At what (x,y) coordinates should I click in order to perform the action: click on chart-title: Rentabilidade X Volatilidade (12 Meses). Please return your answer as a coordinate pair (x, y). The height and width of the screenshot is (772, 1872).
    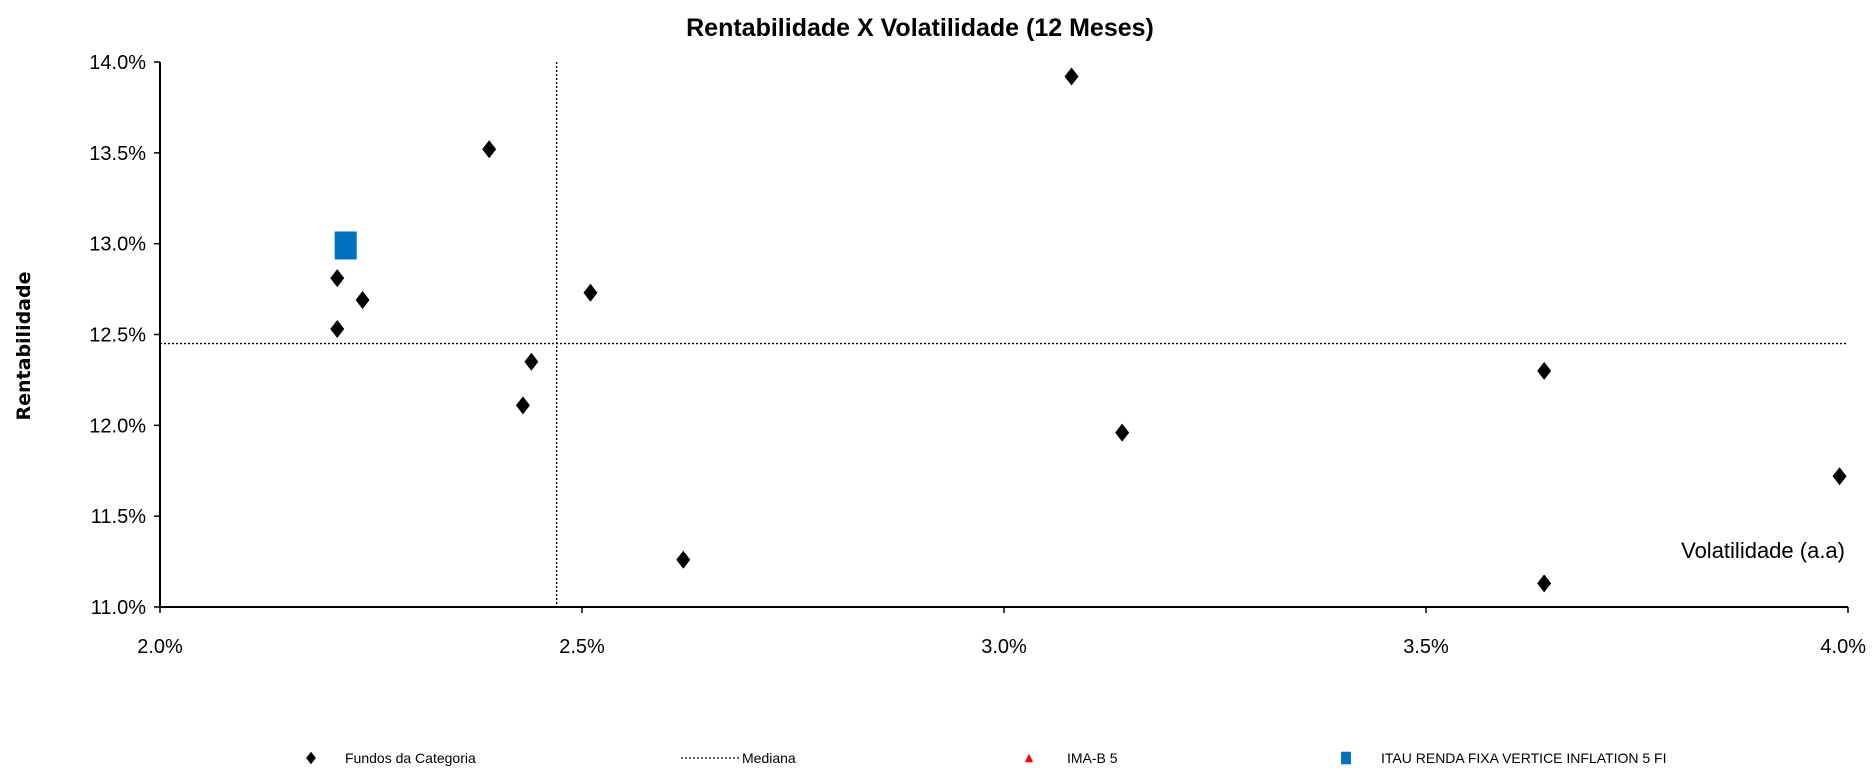
    Looking at the image, I should click on (920, 28).